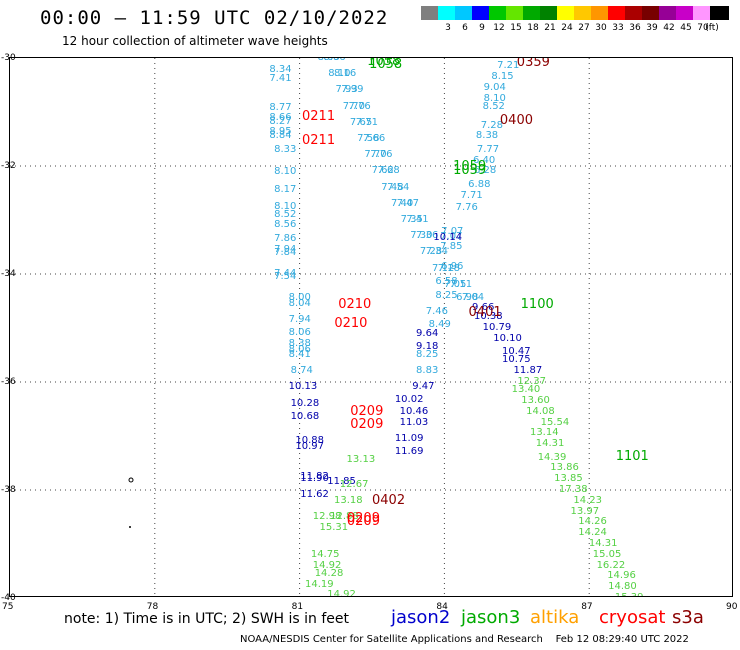  Describe the element at coordinates (526, 390) in the screenshot. I see `swh-value: 13.40` at that location.